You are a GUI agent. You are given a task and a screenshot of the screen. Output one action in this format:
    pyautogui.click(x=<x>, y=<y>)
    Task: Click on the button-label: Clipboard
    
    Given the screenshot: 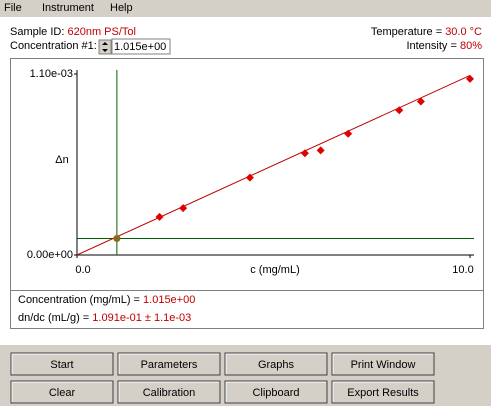 What is the action you would take?
    pyautogui.click(x=275, y=393)
    